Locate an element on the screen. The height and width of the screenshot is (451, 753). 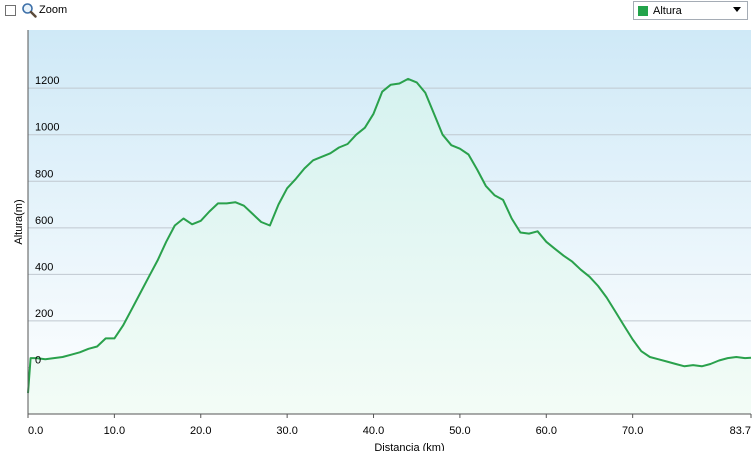
x-tick-label: 10.0 is located at coordinates (114, 431).